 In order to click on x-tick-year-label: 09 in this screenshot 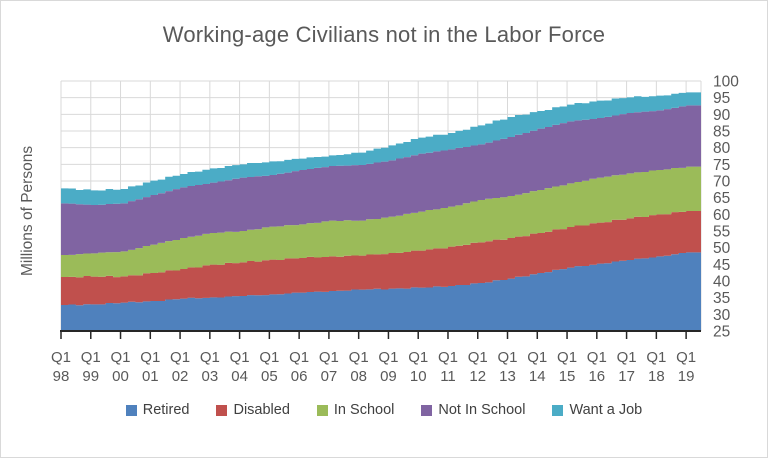, I will do `click(388, 376)`.